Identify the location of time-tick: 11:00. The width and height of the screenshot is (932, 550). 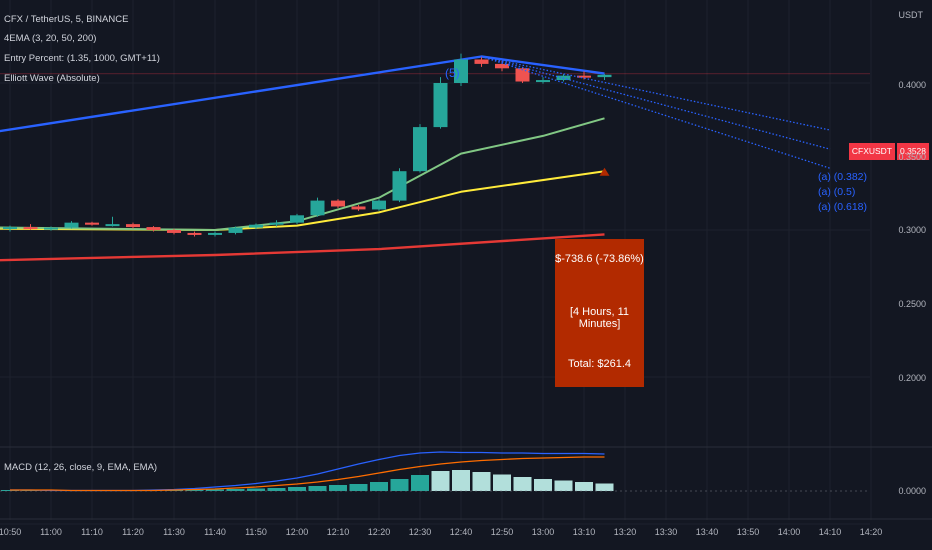
(51, 532).